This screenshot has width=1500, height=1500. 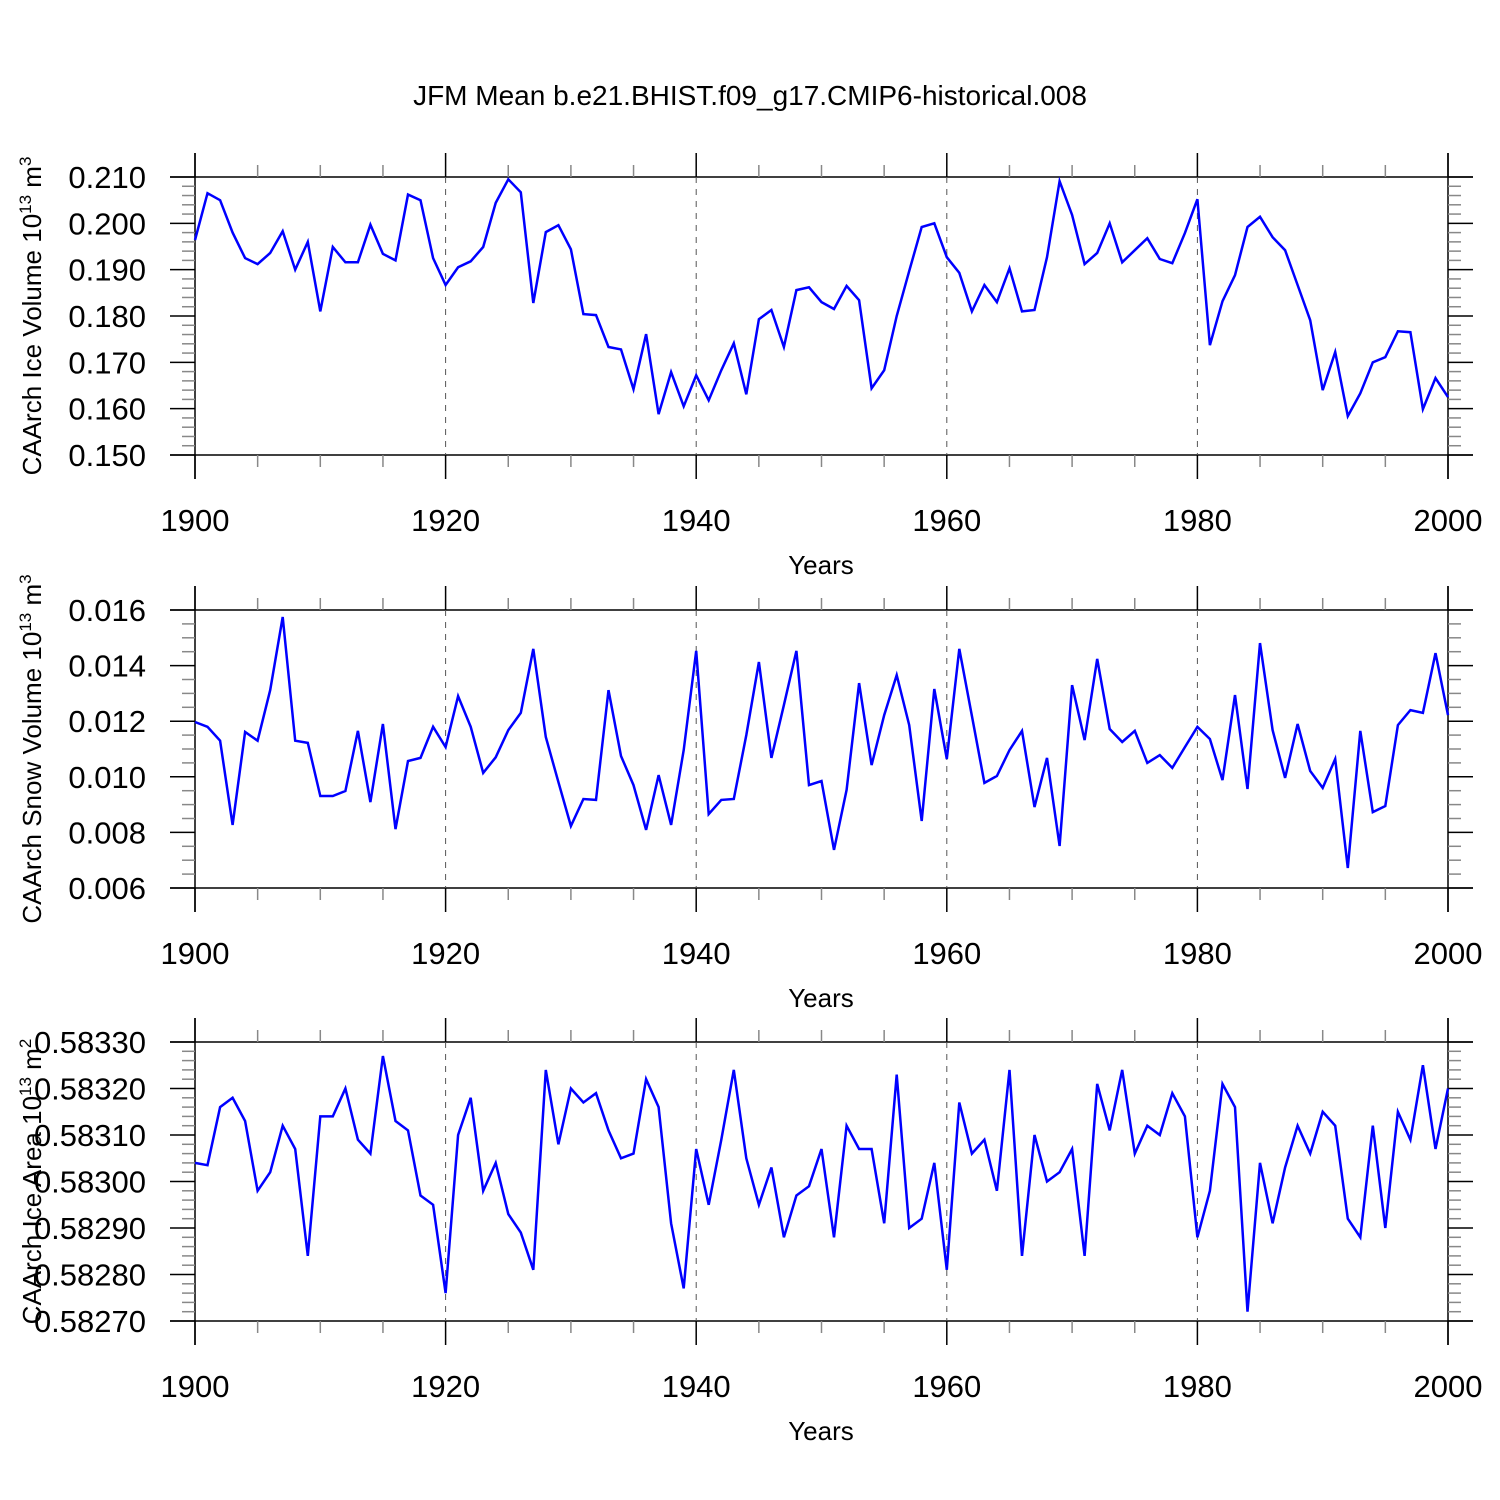 What do you see at coordinates (107, 721) in the screenshot?
I see `y-tick-label: 0.012` at bounding box center [107, 721].